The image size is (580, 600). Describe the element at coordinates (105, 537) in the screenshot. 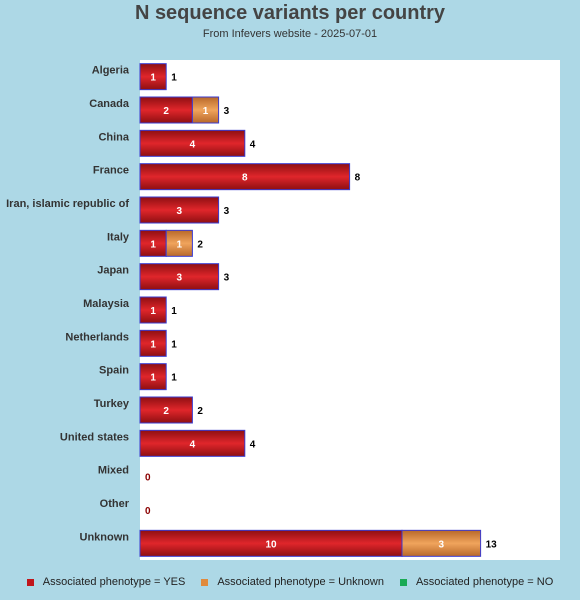

I see `category-label-unknown: Unknown` at that location.